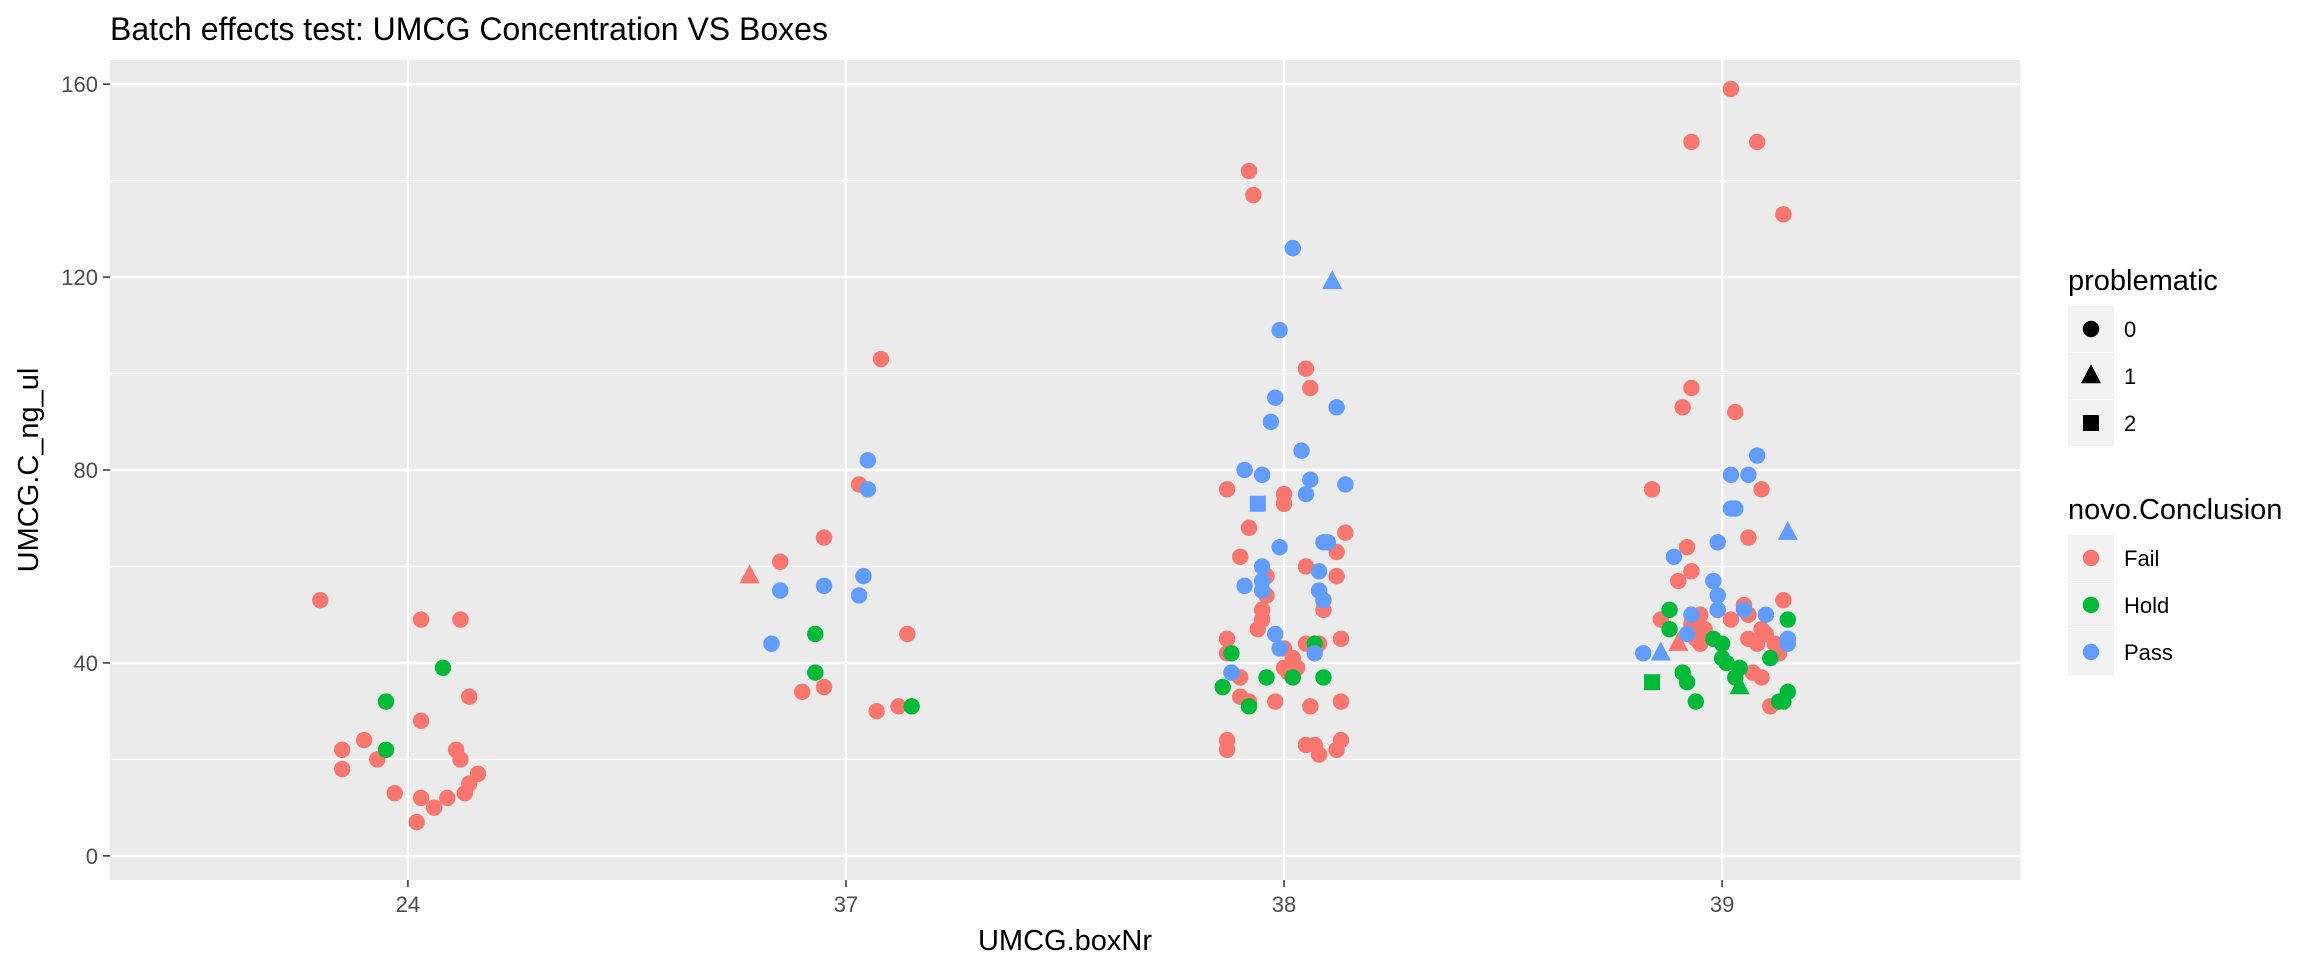  I want to click on y-tick-label: 0, so click(92, 856).